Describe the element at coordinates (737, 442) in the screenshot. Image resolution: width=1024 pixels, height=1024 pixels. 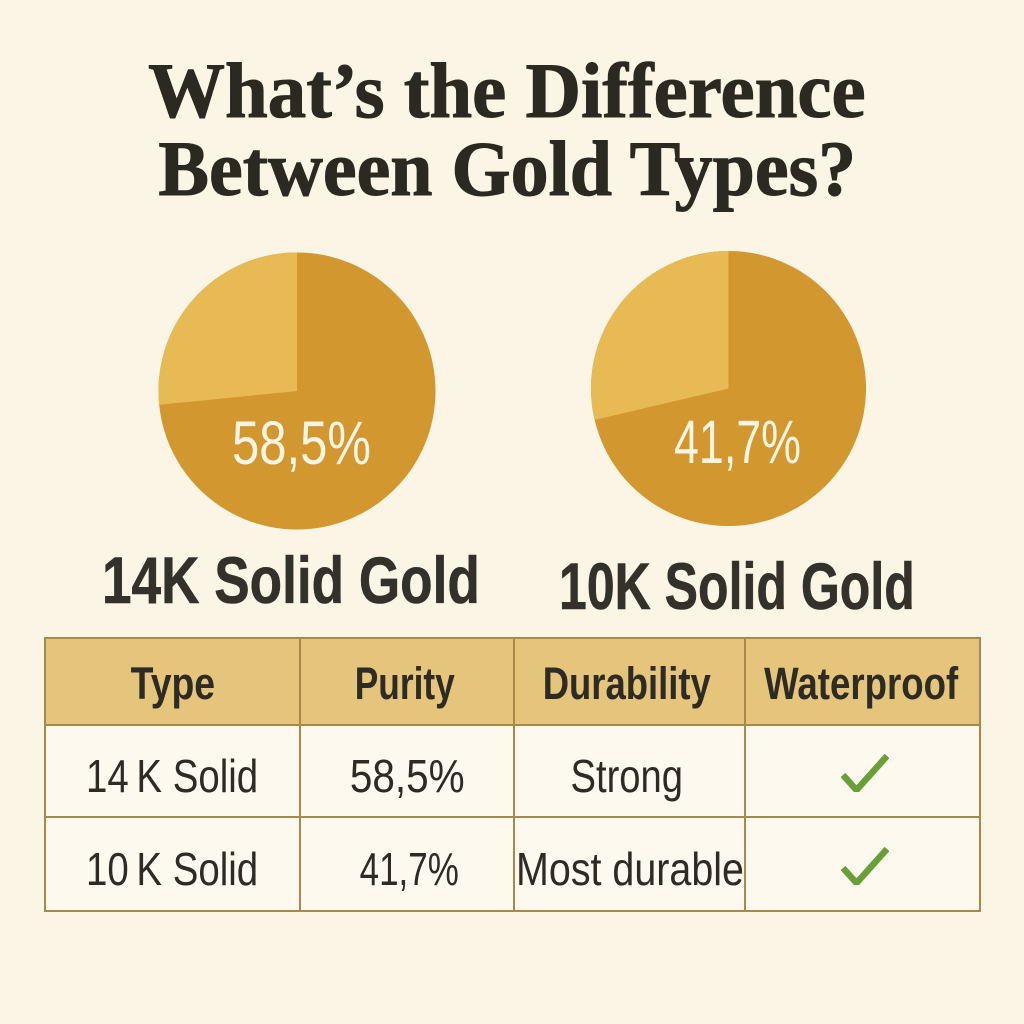
I see `svg-text: 41,7%` at that location.